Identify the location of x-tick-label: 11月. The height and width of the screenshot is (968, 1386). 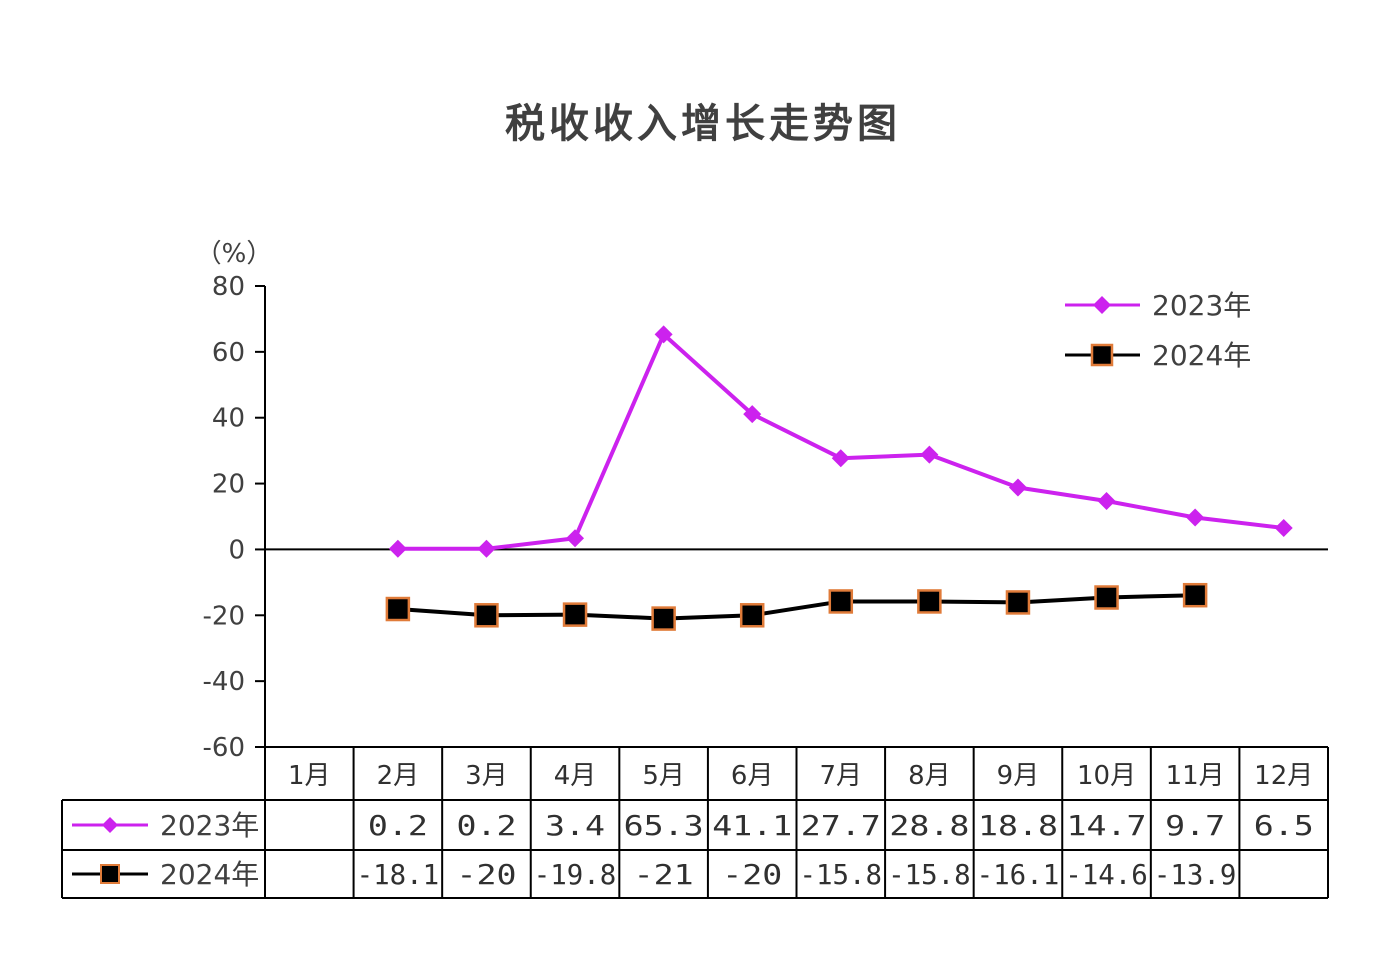
(1195, 776).